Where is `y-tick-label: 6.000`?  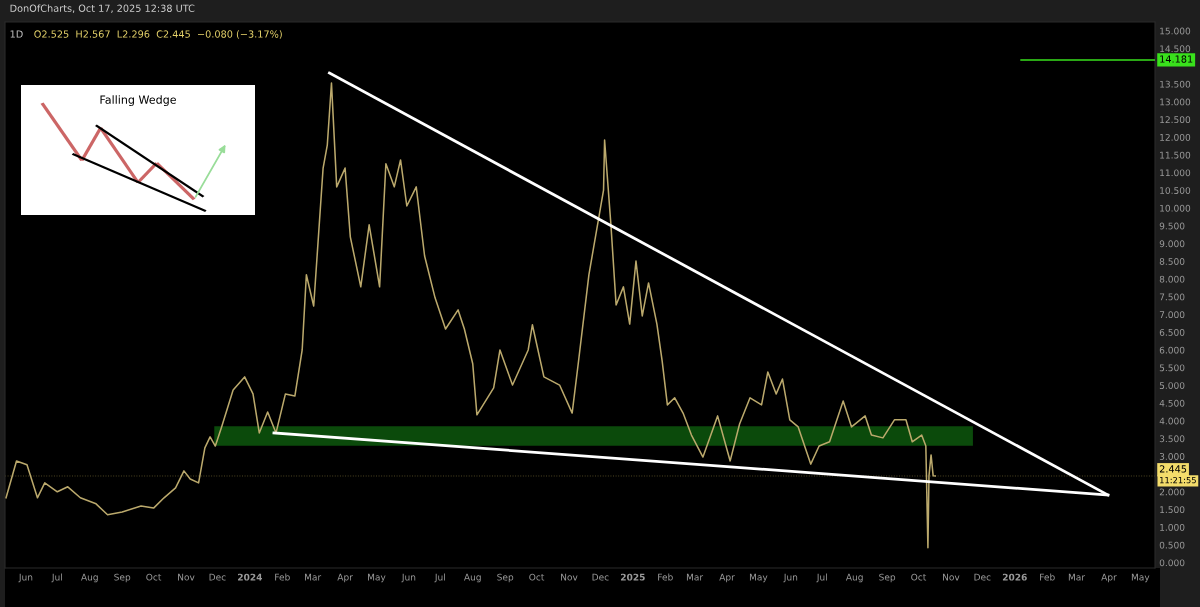
y-tick-label: 6.000 is located at coordinates (1172, 350).